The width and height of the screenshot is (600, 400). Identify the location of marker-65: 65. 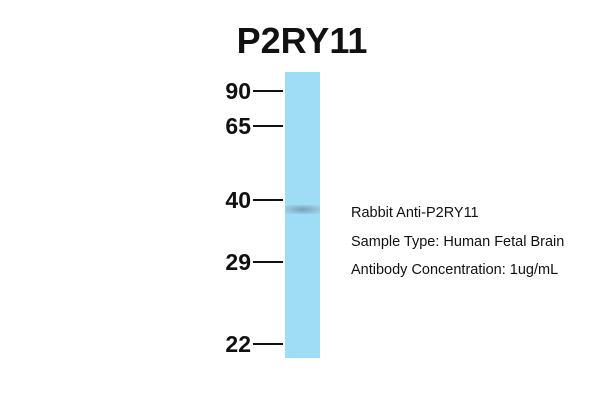
(250, 126).